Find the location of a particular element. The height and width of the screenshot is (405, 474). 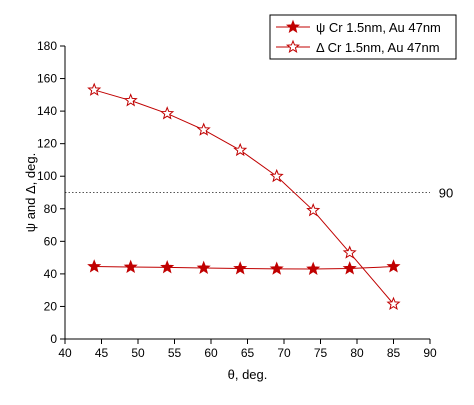

x-tick-label: 45 is located at coordinates (102, 353).